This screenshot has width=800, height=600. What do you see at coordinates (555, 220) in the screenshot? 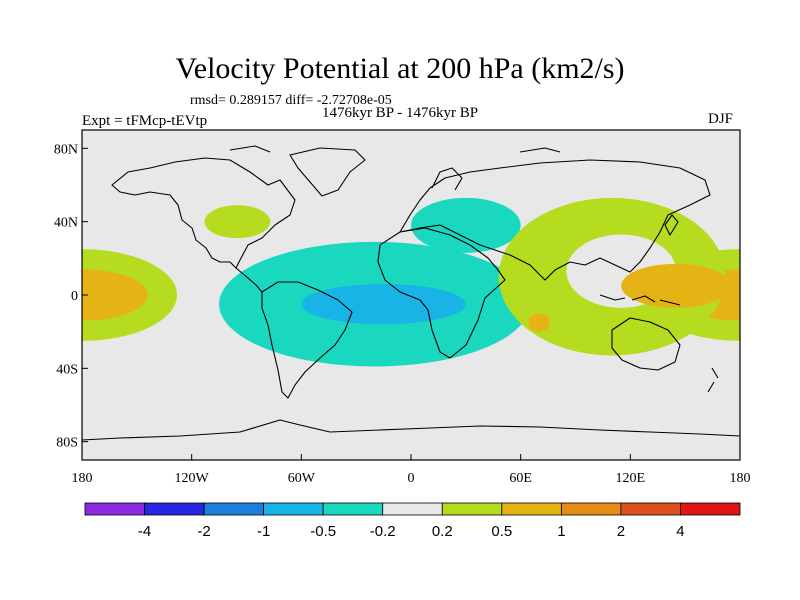
I see `coast-eurasia` at bounding box center [555, 220].